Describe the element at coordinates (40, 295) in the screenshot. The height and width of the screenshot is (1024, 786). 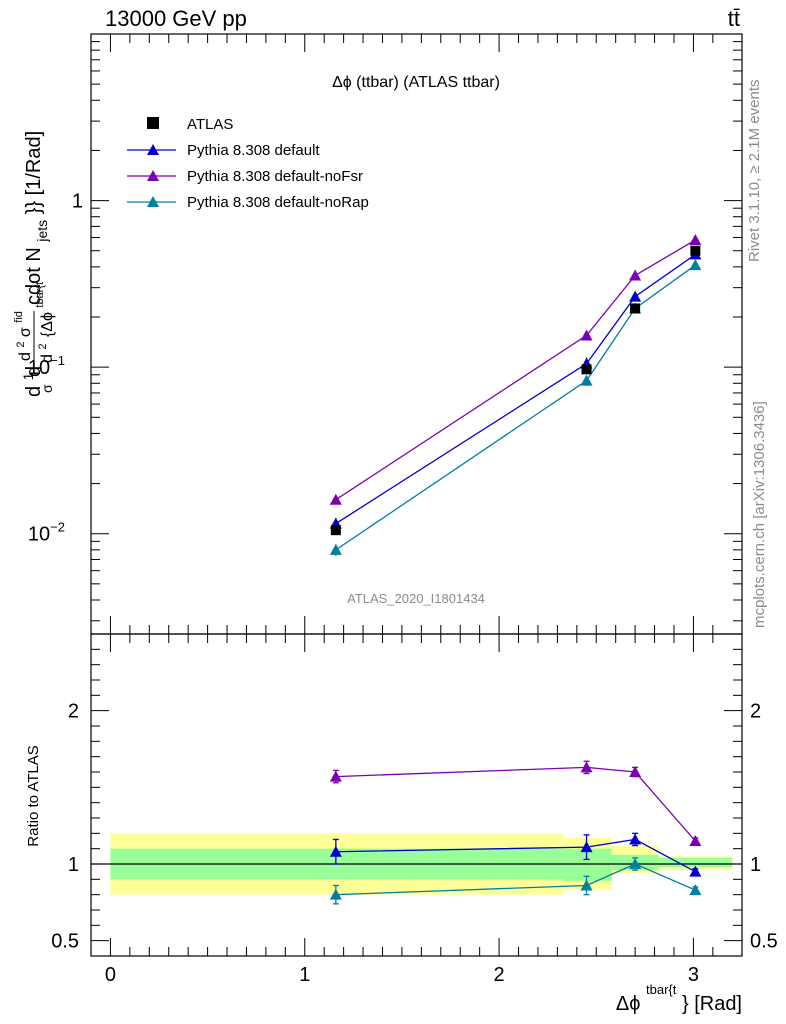
I see `ylabel-part-o: tbar{t` at that location.